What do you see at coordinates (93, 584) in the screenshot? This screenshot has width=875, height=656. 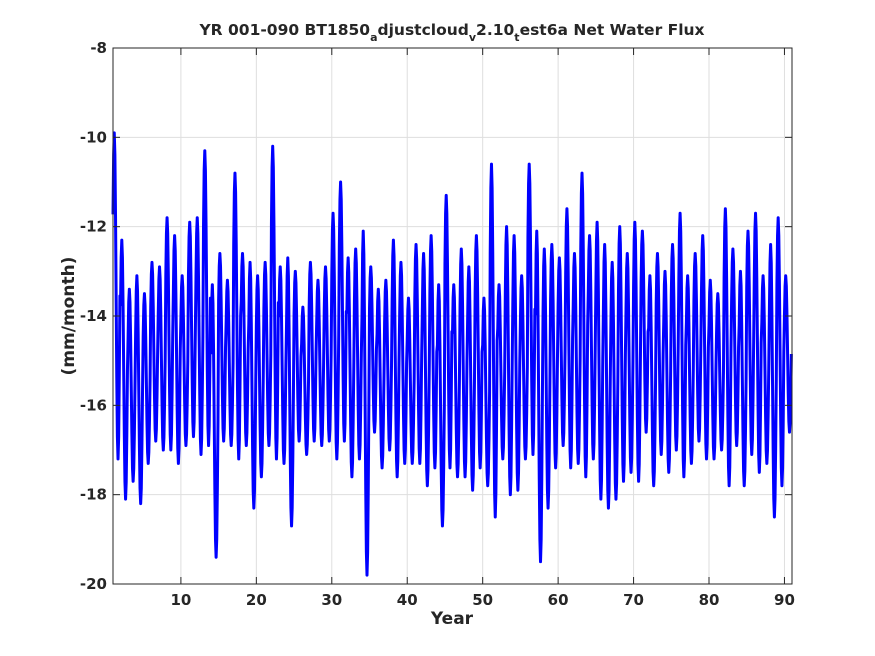 I see `y-tick-label: -20` at bounding box center [93, 584].